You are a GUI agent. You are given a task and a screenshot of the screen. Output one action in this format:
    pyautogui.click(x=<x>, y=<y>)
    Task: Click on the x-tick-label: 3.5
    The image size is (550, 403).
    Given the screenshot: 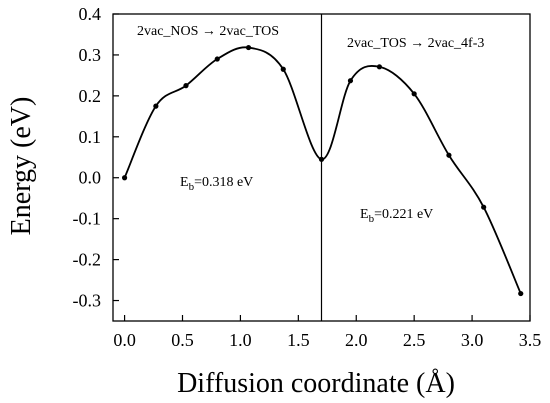 What is the action you would take?
    pyautogui.click(x=530, y=340)
    